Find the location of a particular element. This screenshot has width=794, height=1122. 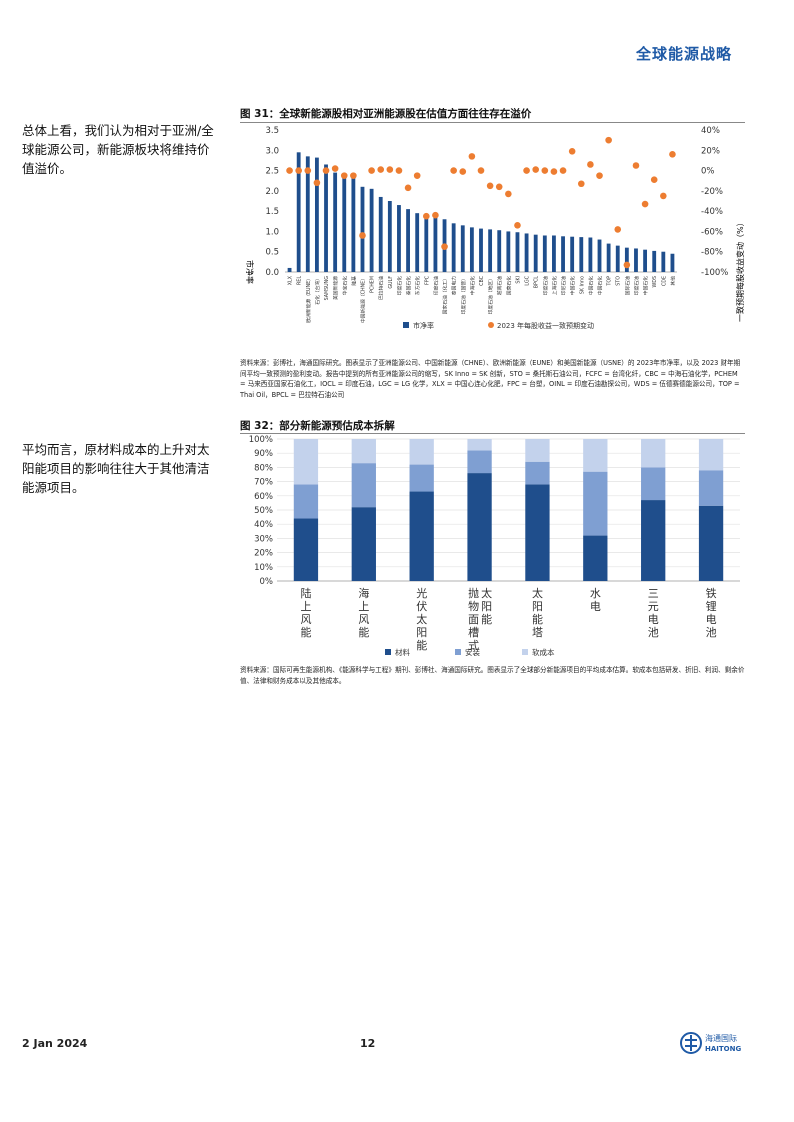

chart-31-xtick: CBC is located at coordinates (482, 280).